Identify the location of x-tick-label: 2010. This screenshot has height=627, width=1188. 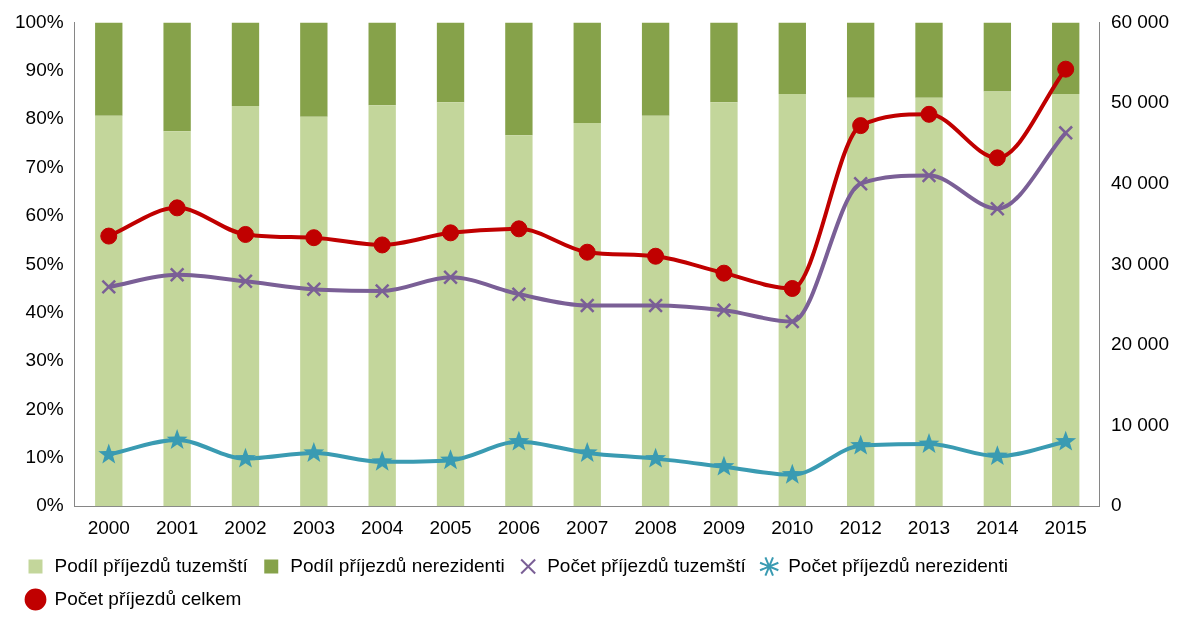
(792, 527).